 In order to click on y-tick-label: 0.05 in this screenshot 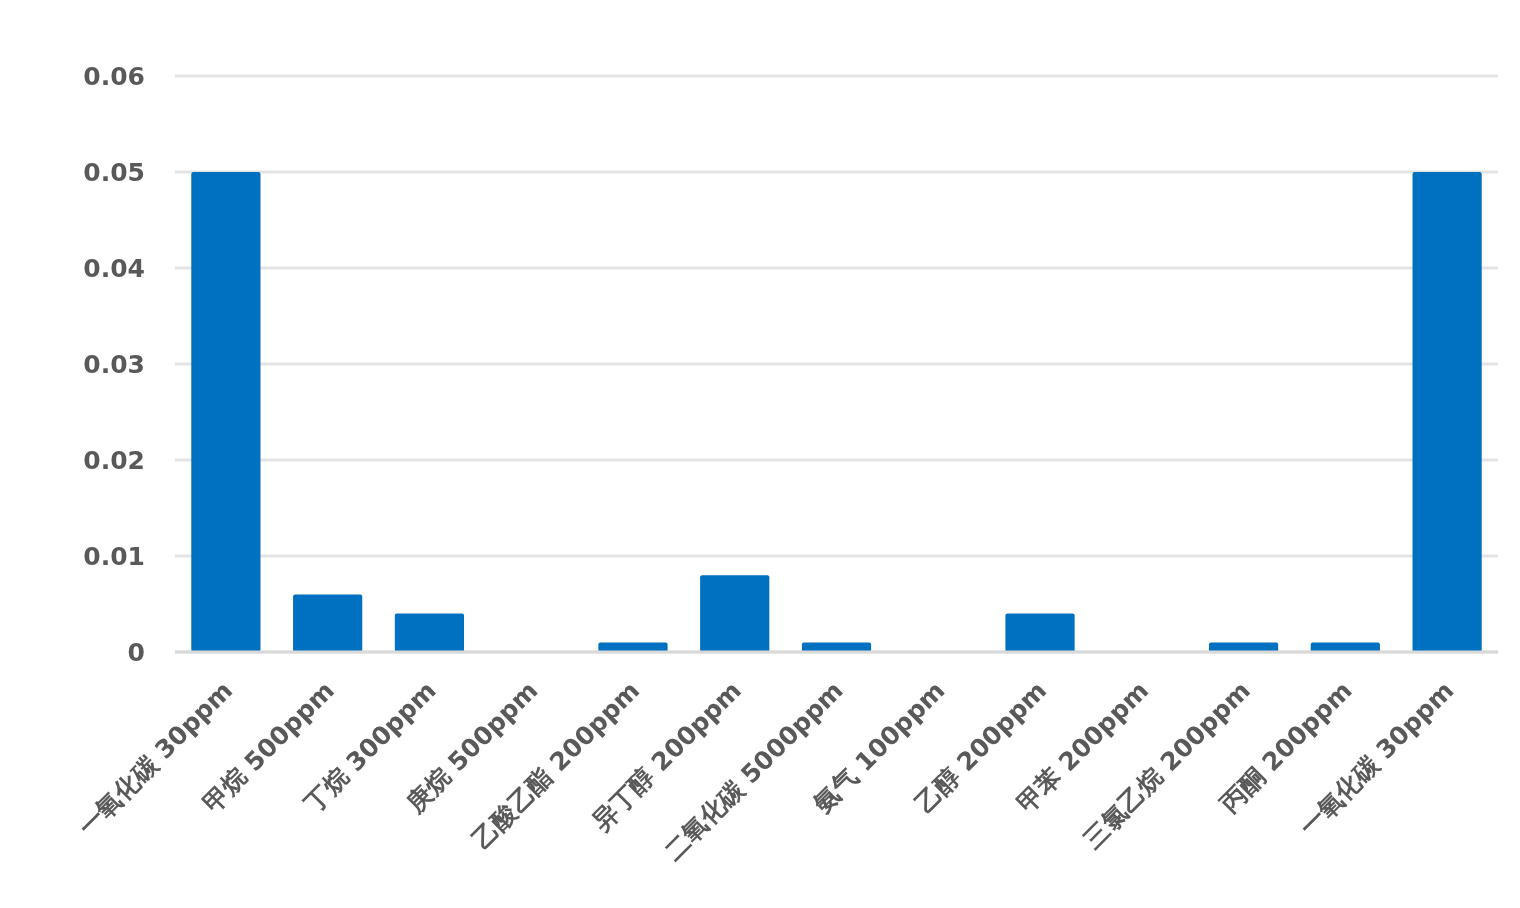, I will do `click(114, 172)`.